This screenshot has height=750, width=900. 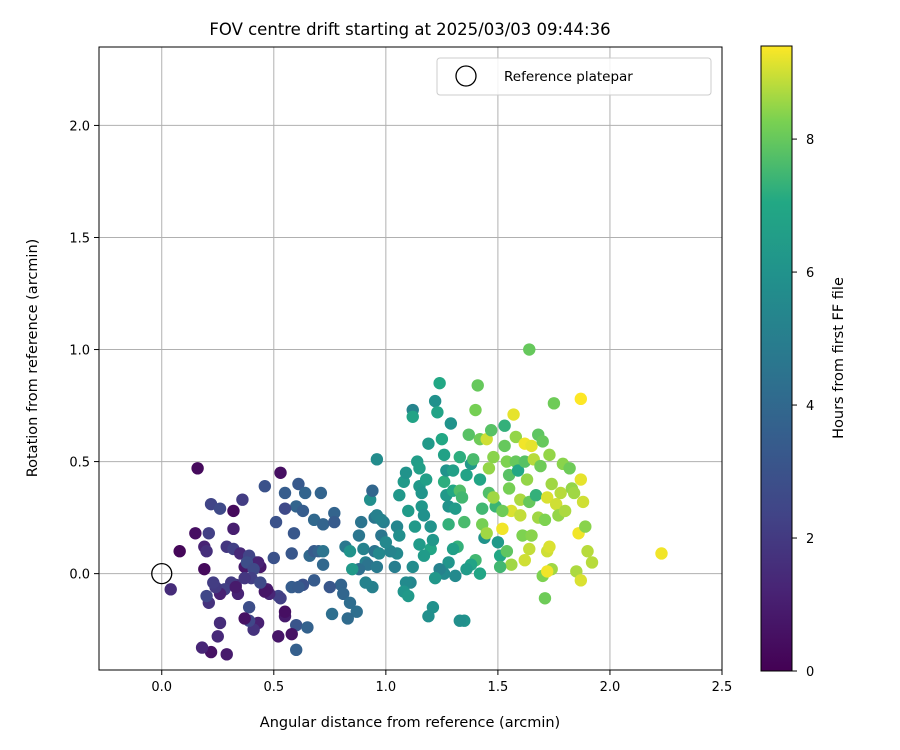 What do you see at coordinates (574, 76) in the screenshot?
I see `legend: Reference platepar` at bounding box center [574, 76].